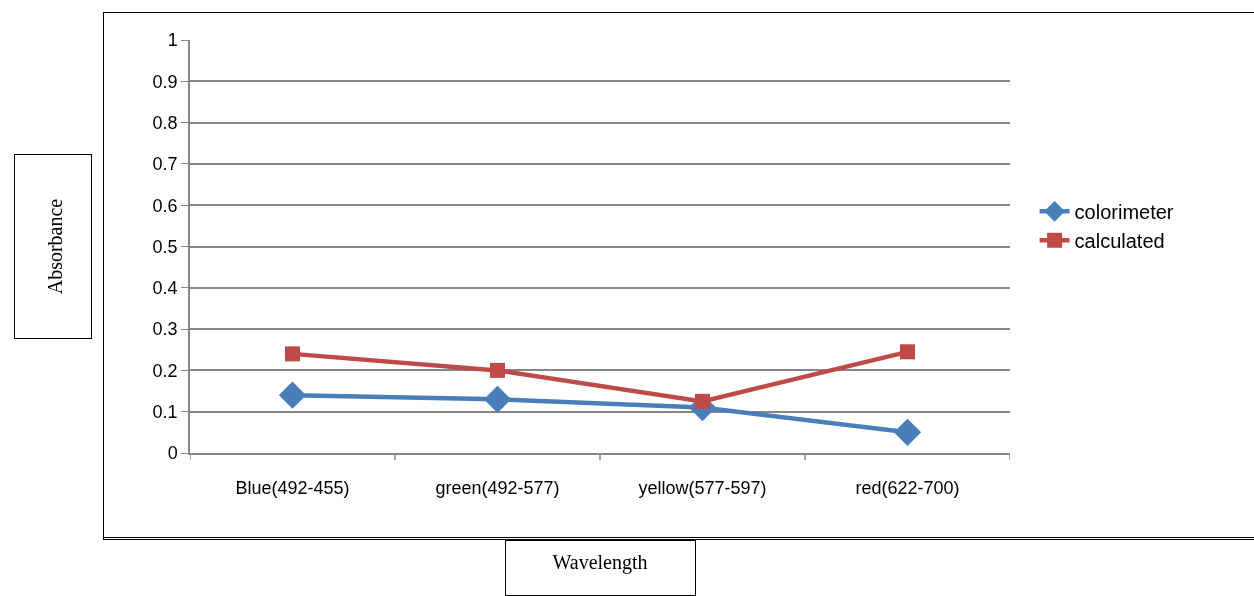  What do you see at coordinates (702, 488) in the screenshot?
I see `x-tick-label: yellow(577-597)` at bounding box center [702, 488].